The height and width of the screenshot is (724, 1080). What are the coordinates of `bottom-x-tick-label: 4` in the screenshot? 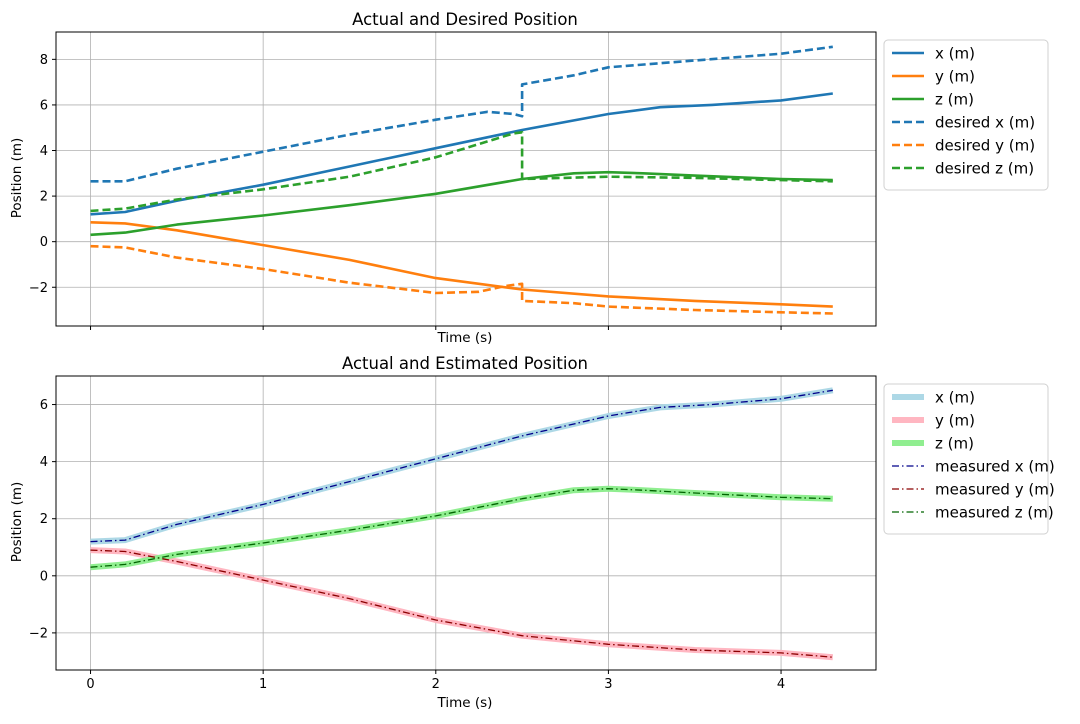 It's located at (781, 684).